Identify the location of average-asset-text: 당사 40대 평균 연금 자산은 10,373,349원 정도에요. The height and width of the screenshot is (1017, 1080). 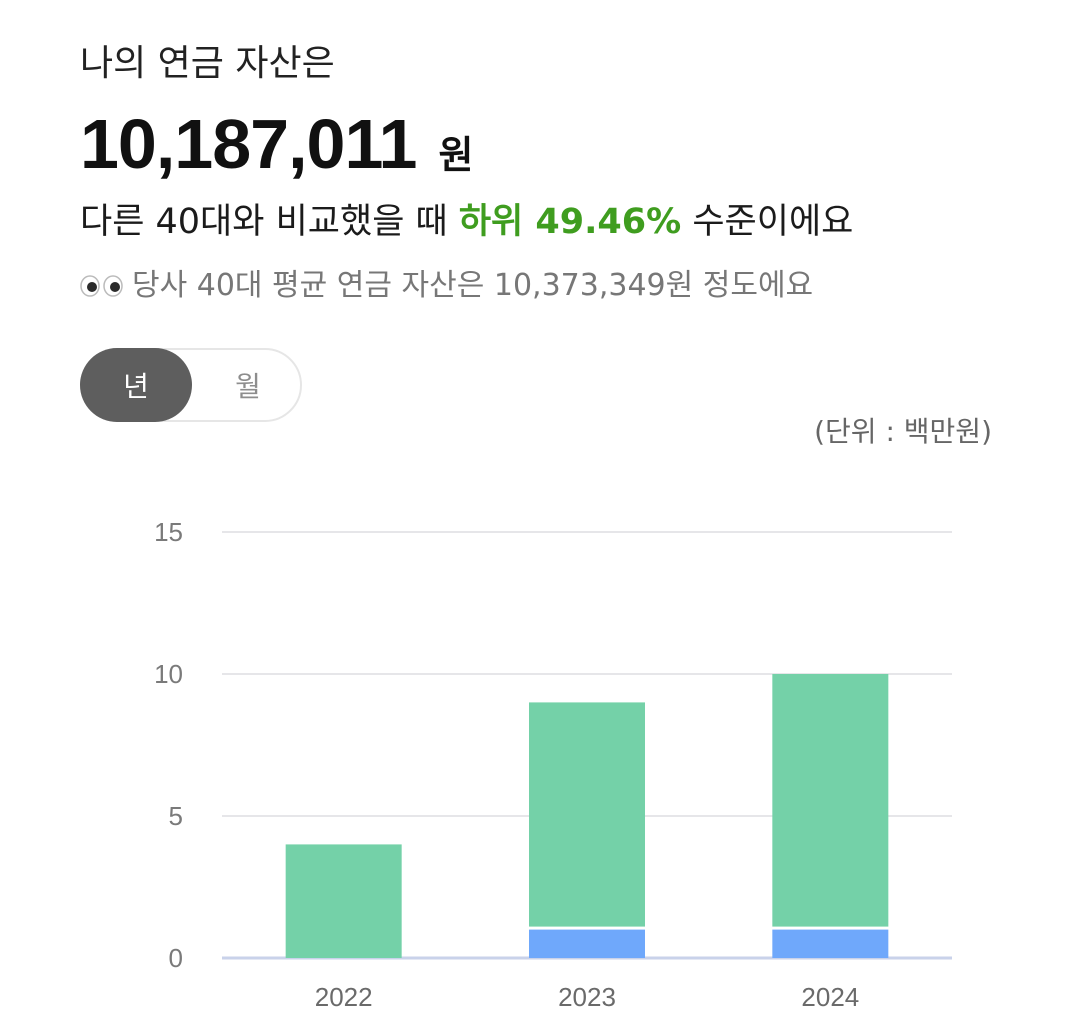
(446, 286).